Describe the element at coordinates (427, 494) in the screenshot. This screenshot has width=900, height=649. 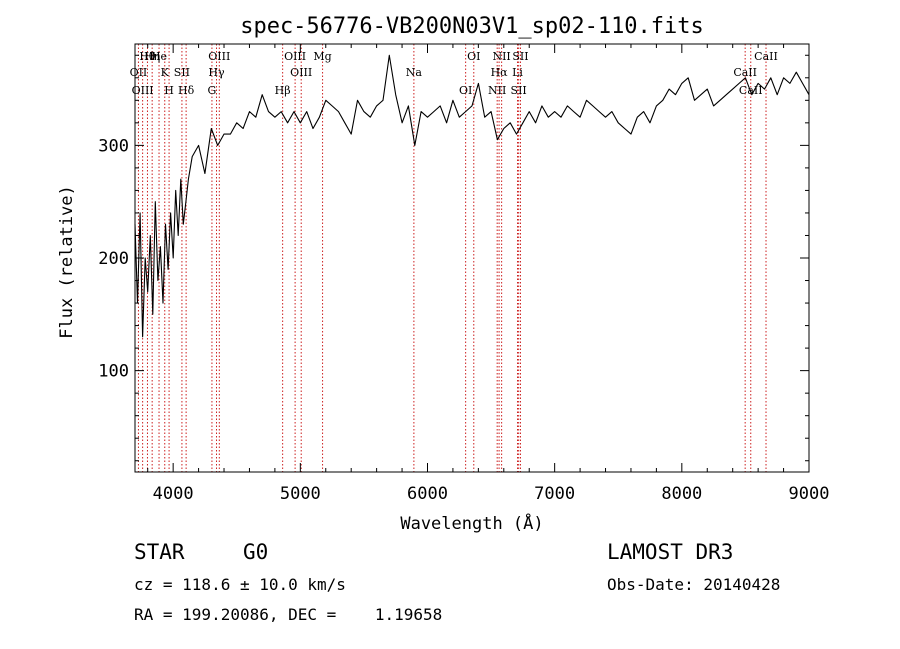
I see `x-tick-label: 6000` at that location.